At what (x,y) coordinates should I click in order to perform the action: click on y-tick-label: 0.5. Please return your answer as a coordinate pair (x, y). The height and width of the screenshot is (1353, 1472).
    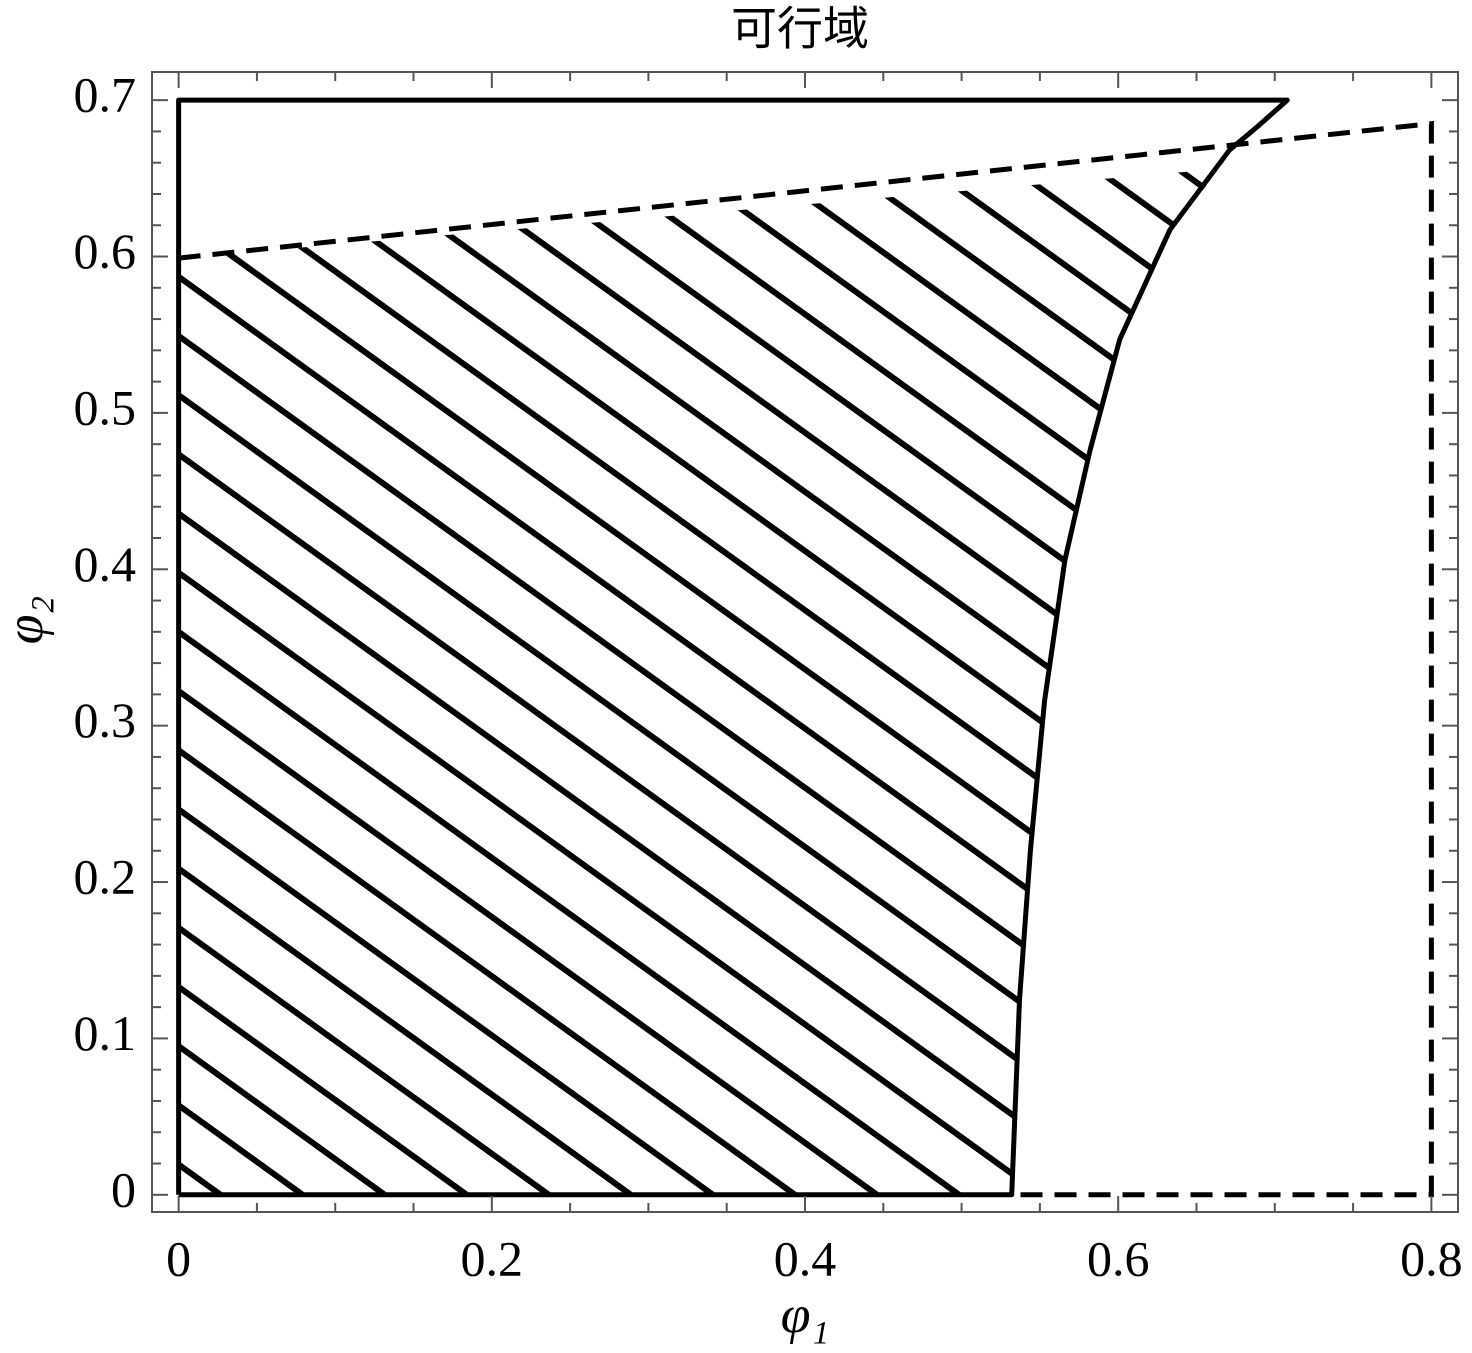
    Looking at the image, I should click on (105, 407).